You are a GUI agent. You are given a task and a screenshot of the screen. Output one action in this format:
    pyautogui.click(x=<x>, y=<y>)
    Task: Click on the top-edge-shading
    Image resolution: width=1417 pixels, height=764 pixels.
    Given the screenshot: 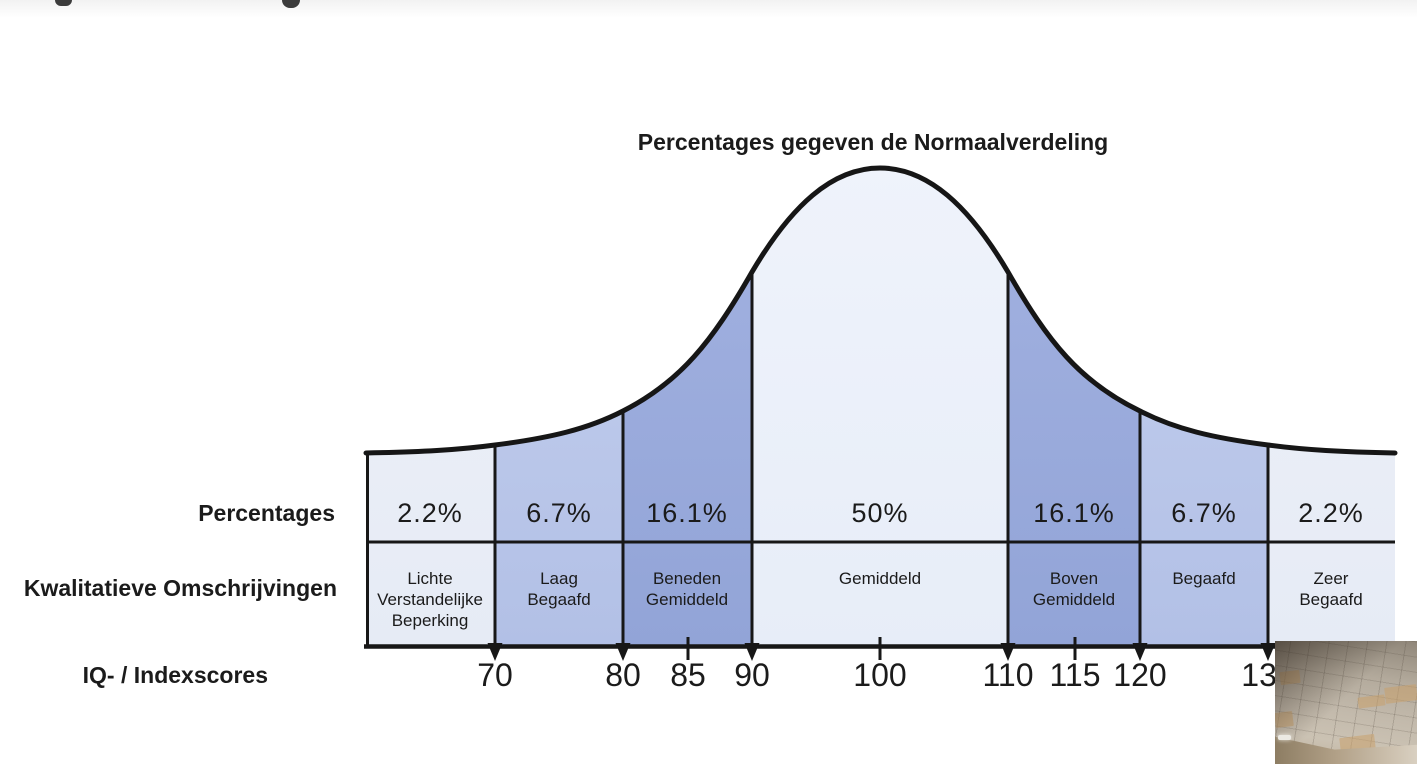 What is the action you would take?
    pyautogui.click(x=708, y=9)
    